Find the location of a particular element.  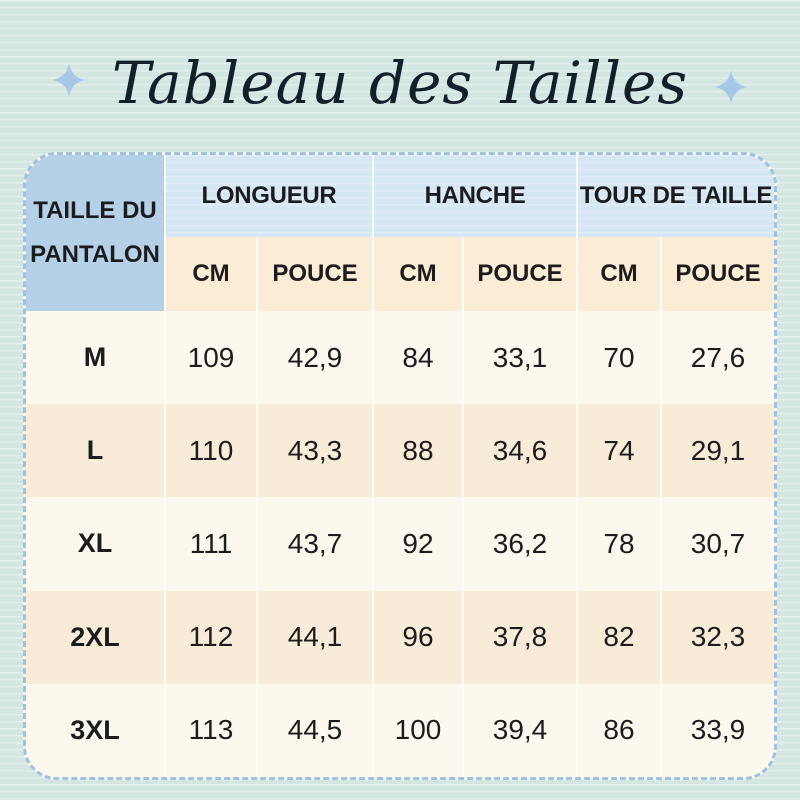

value-cell: 82 is located at coordinates (618, 637).